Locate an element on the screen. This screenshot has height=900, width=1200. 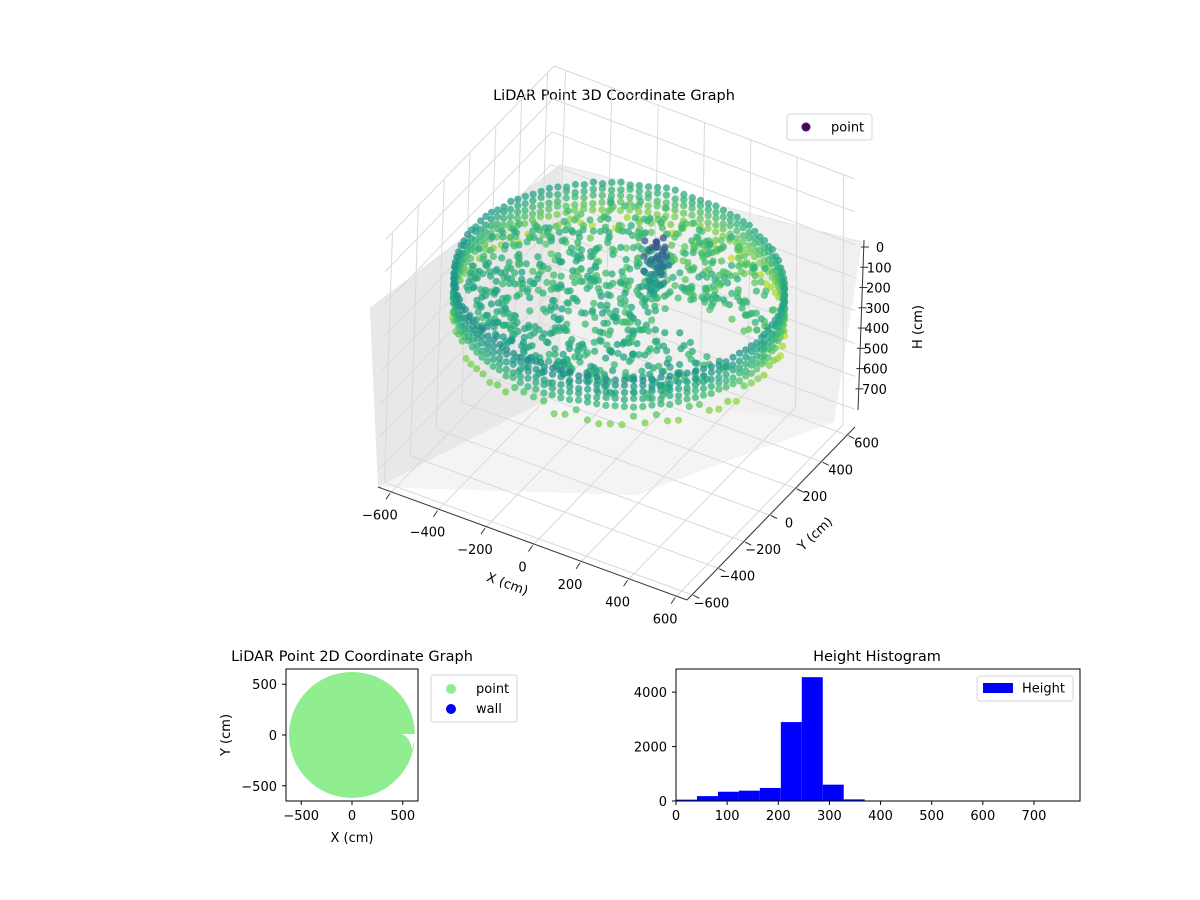
chart-3d-ztick-label: 500 is located at coordinates (876, 349).